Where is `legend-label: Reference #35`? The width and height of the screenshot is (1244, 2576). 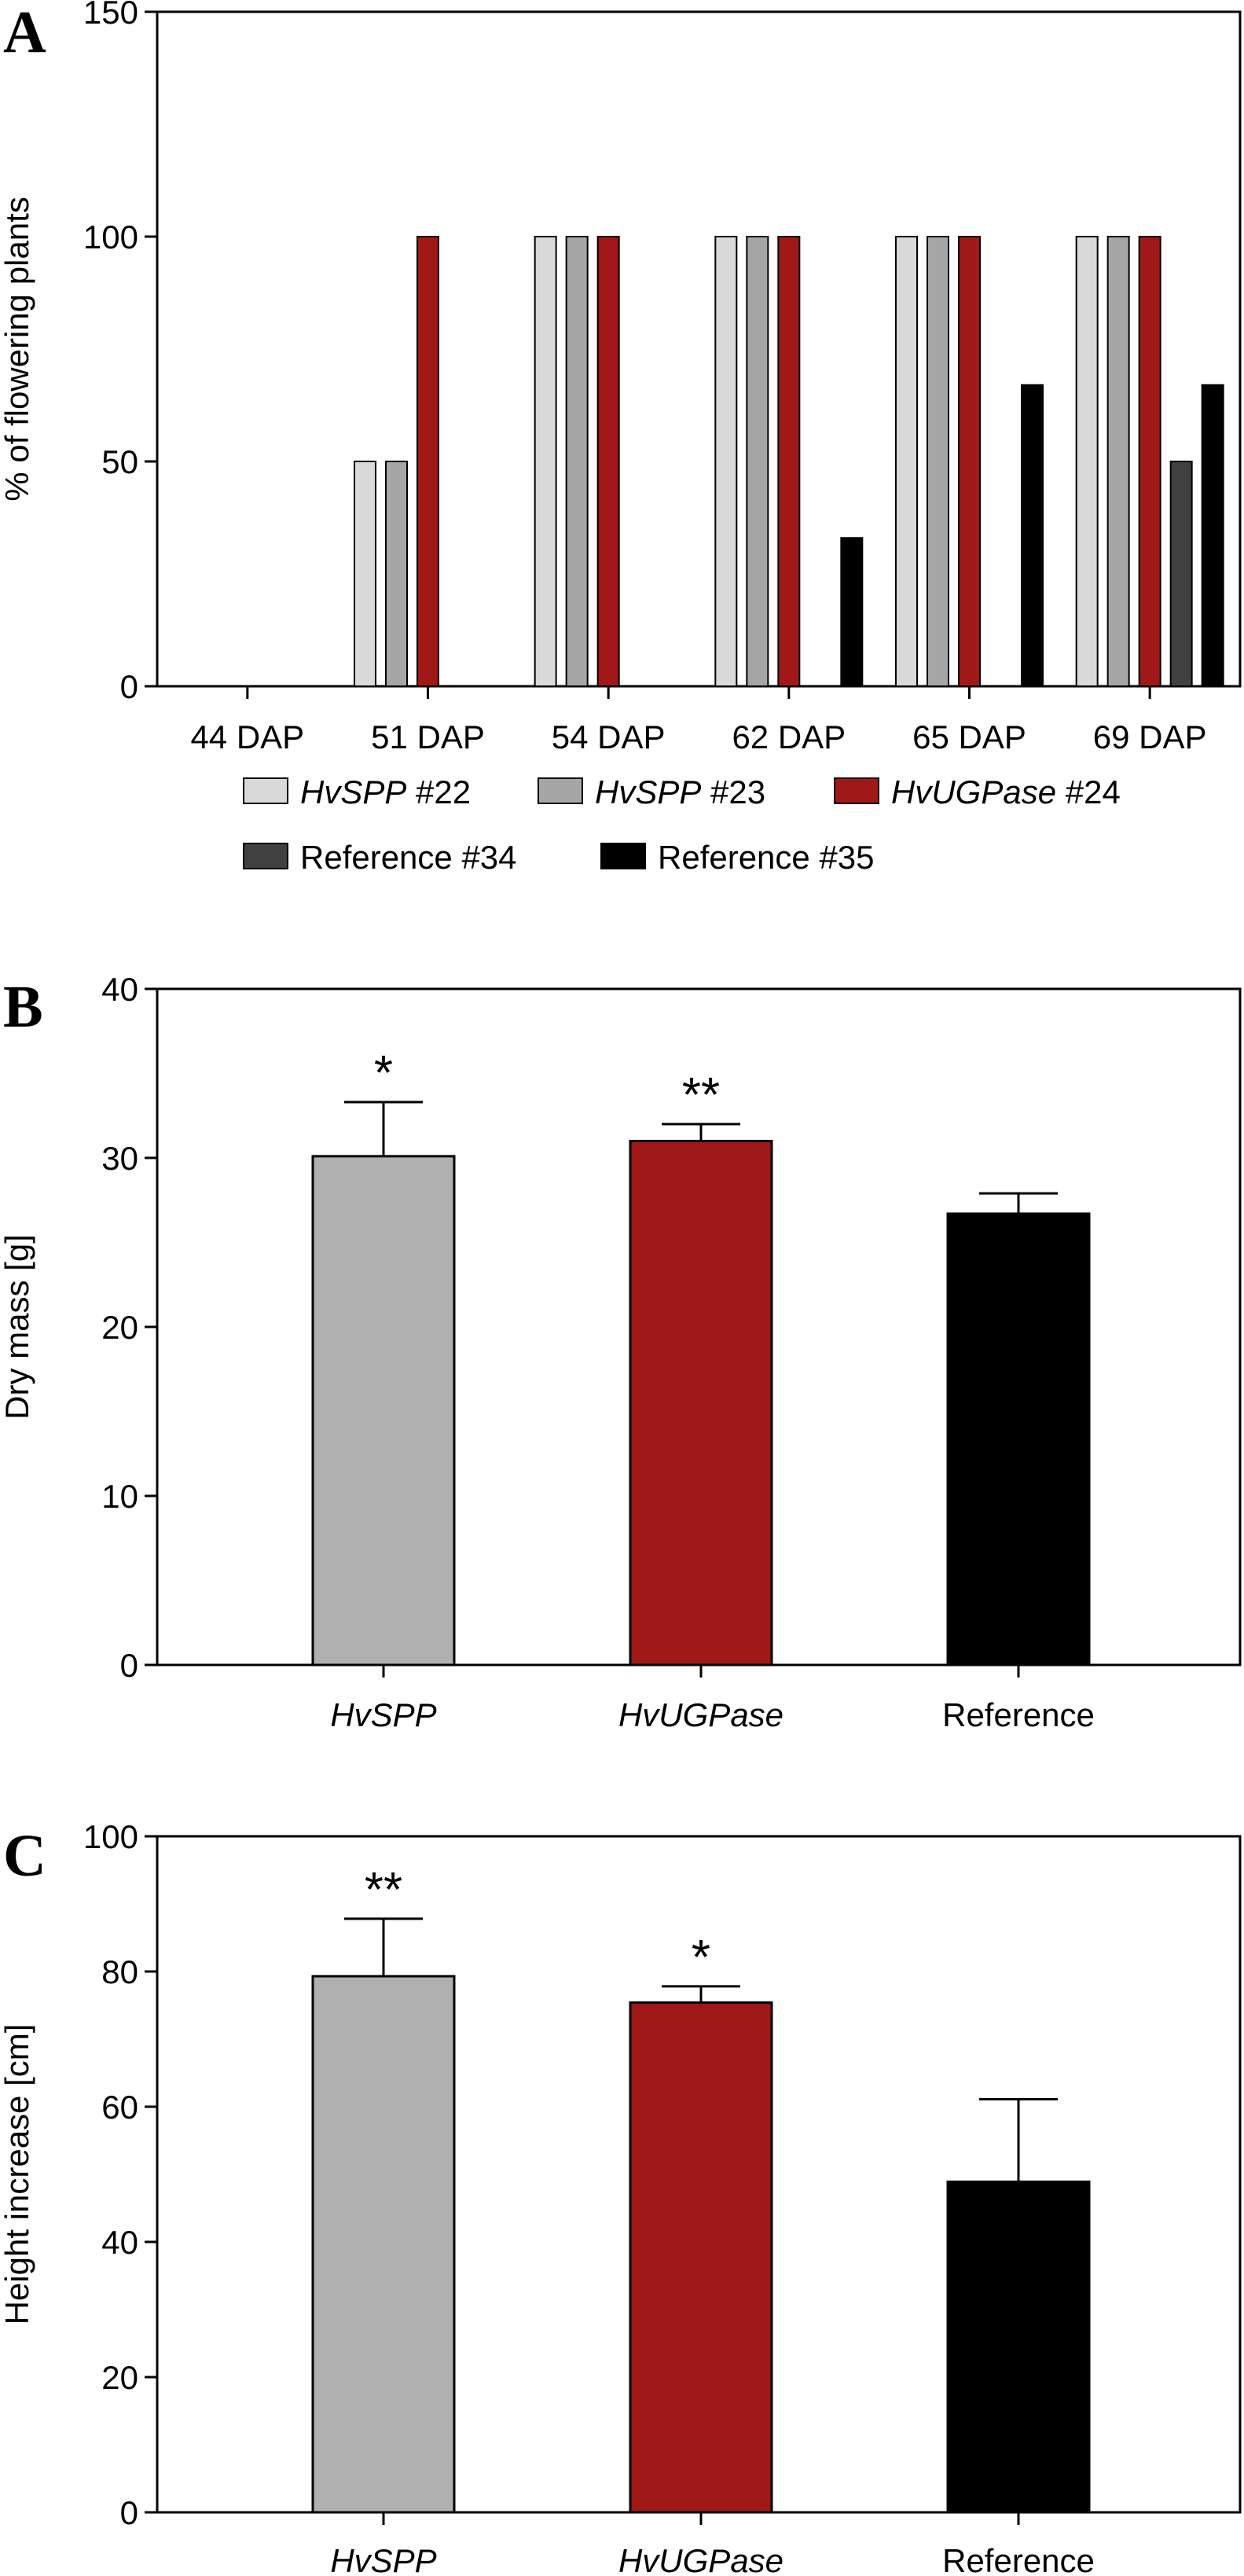 legend-label: Reference #35 is located at coordinates (766, 857).